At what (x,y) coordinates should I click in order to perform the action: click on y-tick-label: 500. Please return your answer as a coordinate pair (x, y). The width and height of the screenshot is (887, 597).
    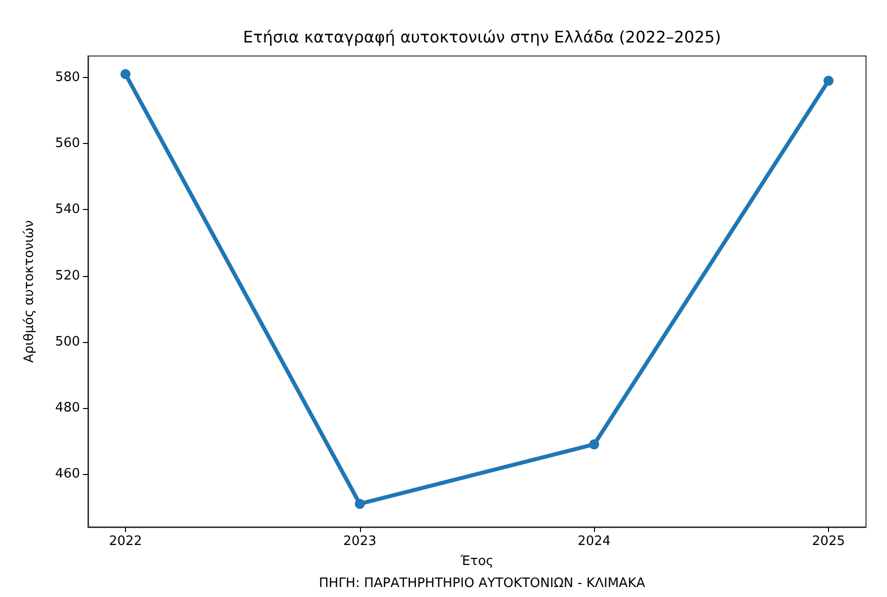
    Looking at the image, I should click on (67, 342).